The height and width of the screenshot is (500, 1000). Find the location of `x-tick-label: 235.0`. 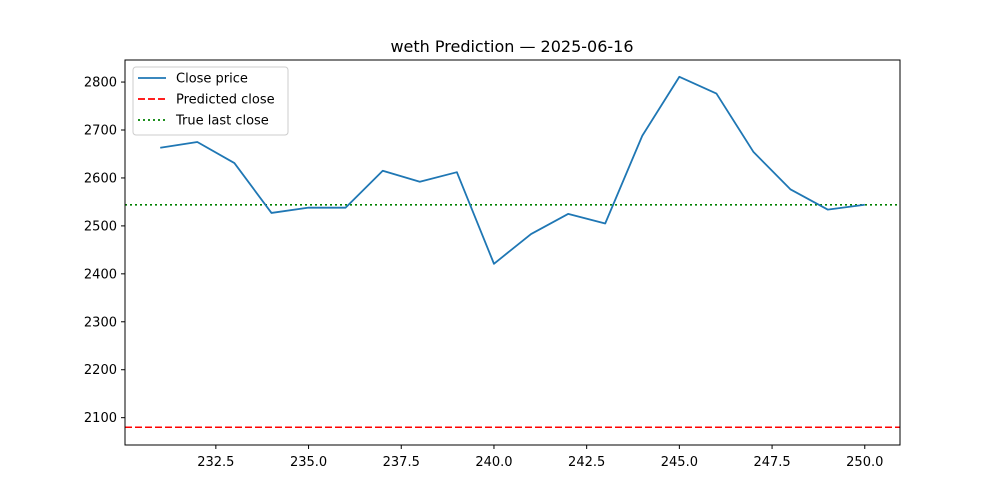

x-tick-label: 235.0 is located at coordinates (308, 462).